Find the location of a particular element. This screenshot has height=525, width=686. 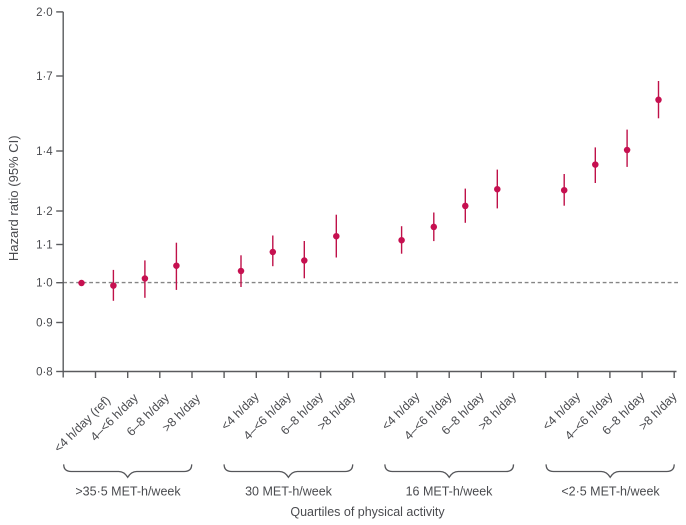

svg-text: Quartiles of physical activity is located at coordinates (367, 512).